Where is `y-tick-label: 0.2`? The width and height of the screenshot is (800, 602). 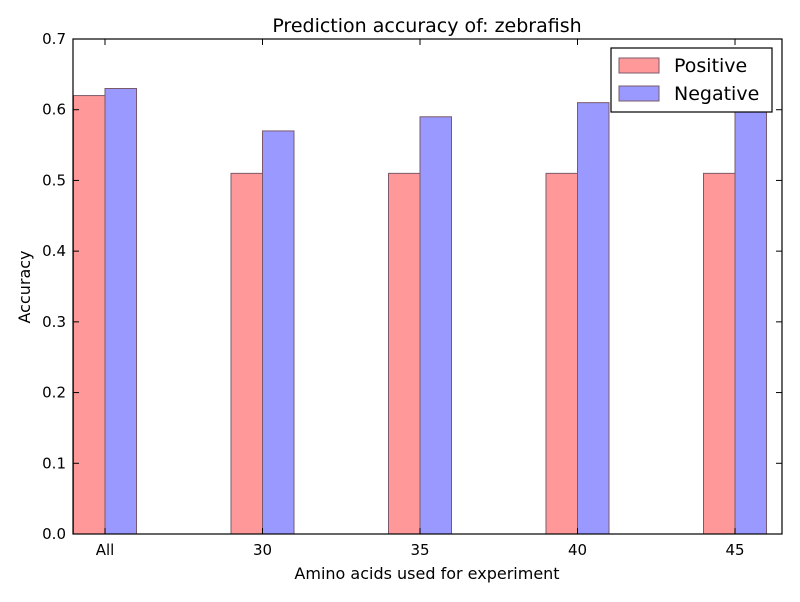 y-tick-label: 0.2 is located at coordinates (54, 393).